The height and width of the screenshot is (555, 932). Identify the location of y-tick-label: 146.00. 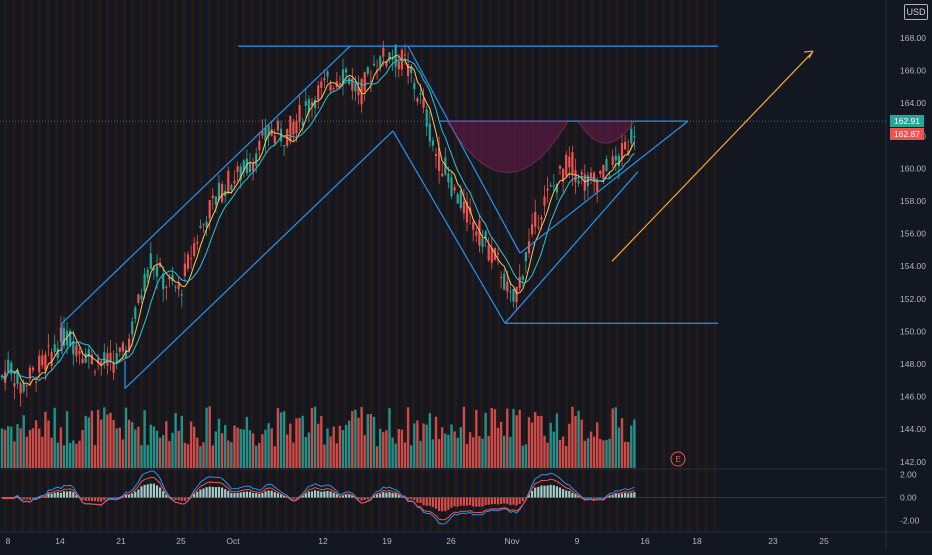
(913, 397).